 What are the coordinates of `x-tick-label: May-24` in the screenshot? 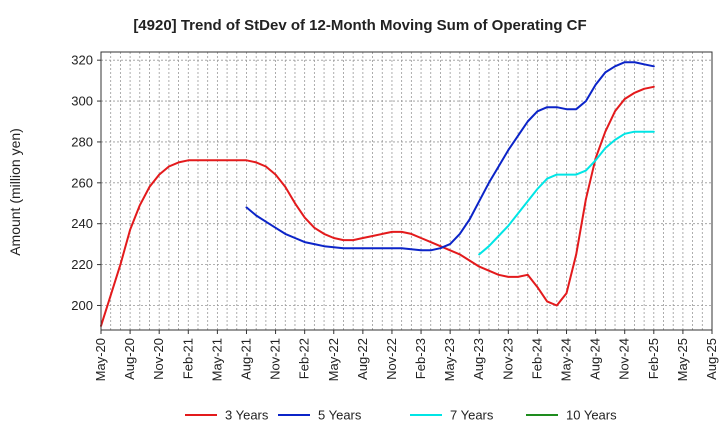 It's located at (566, 359).